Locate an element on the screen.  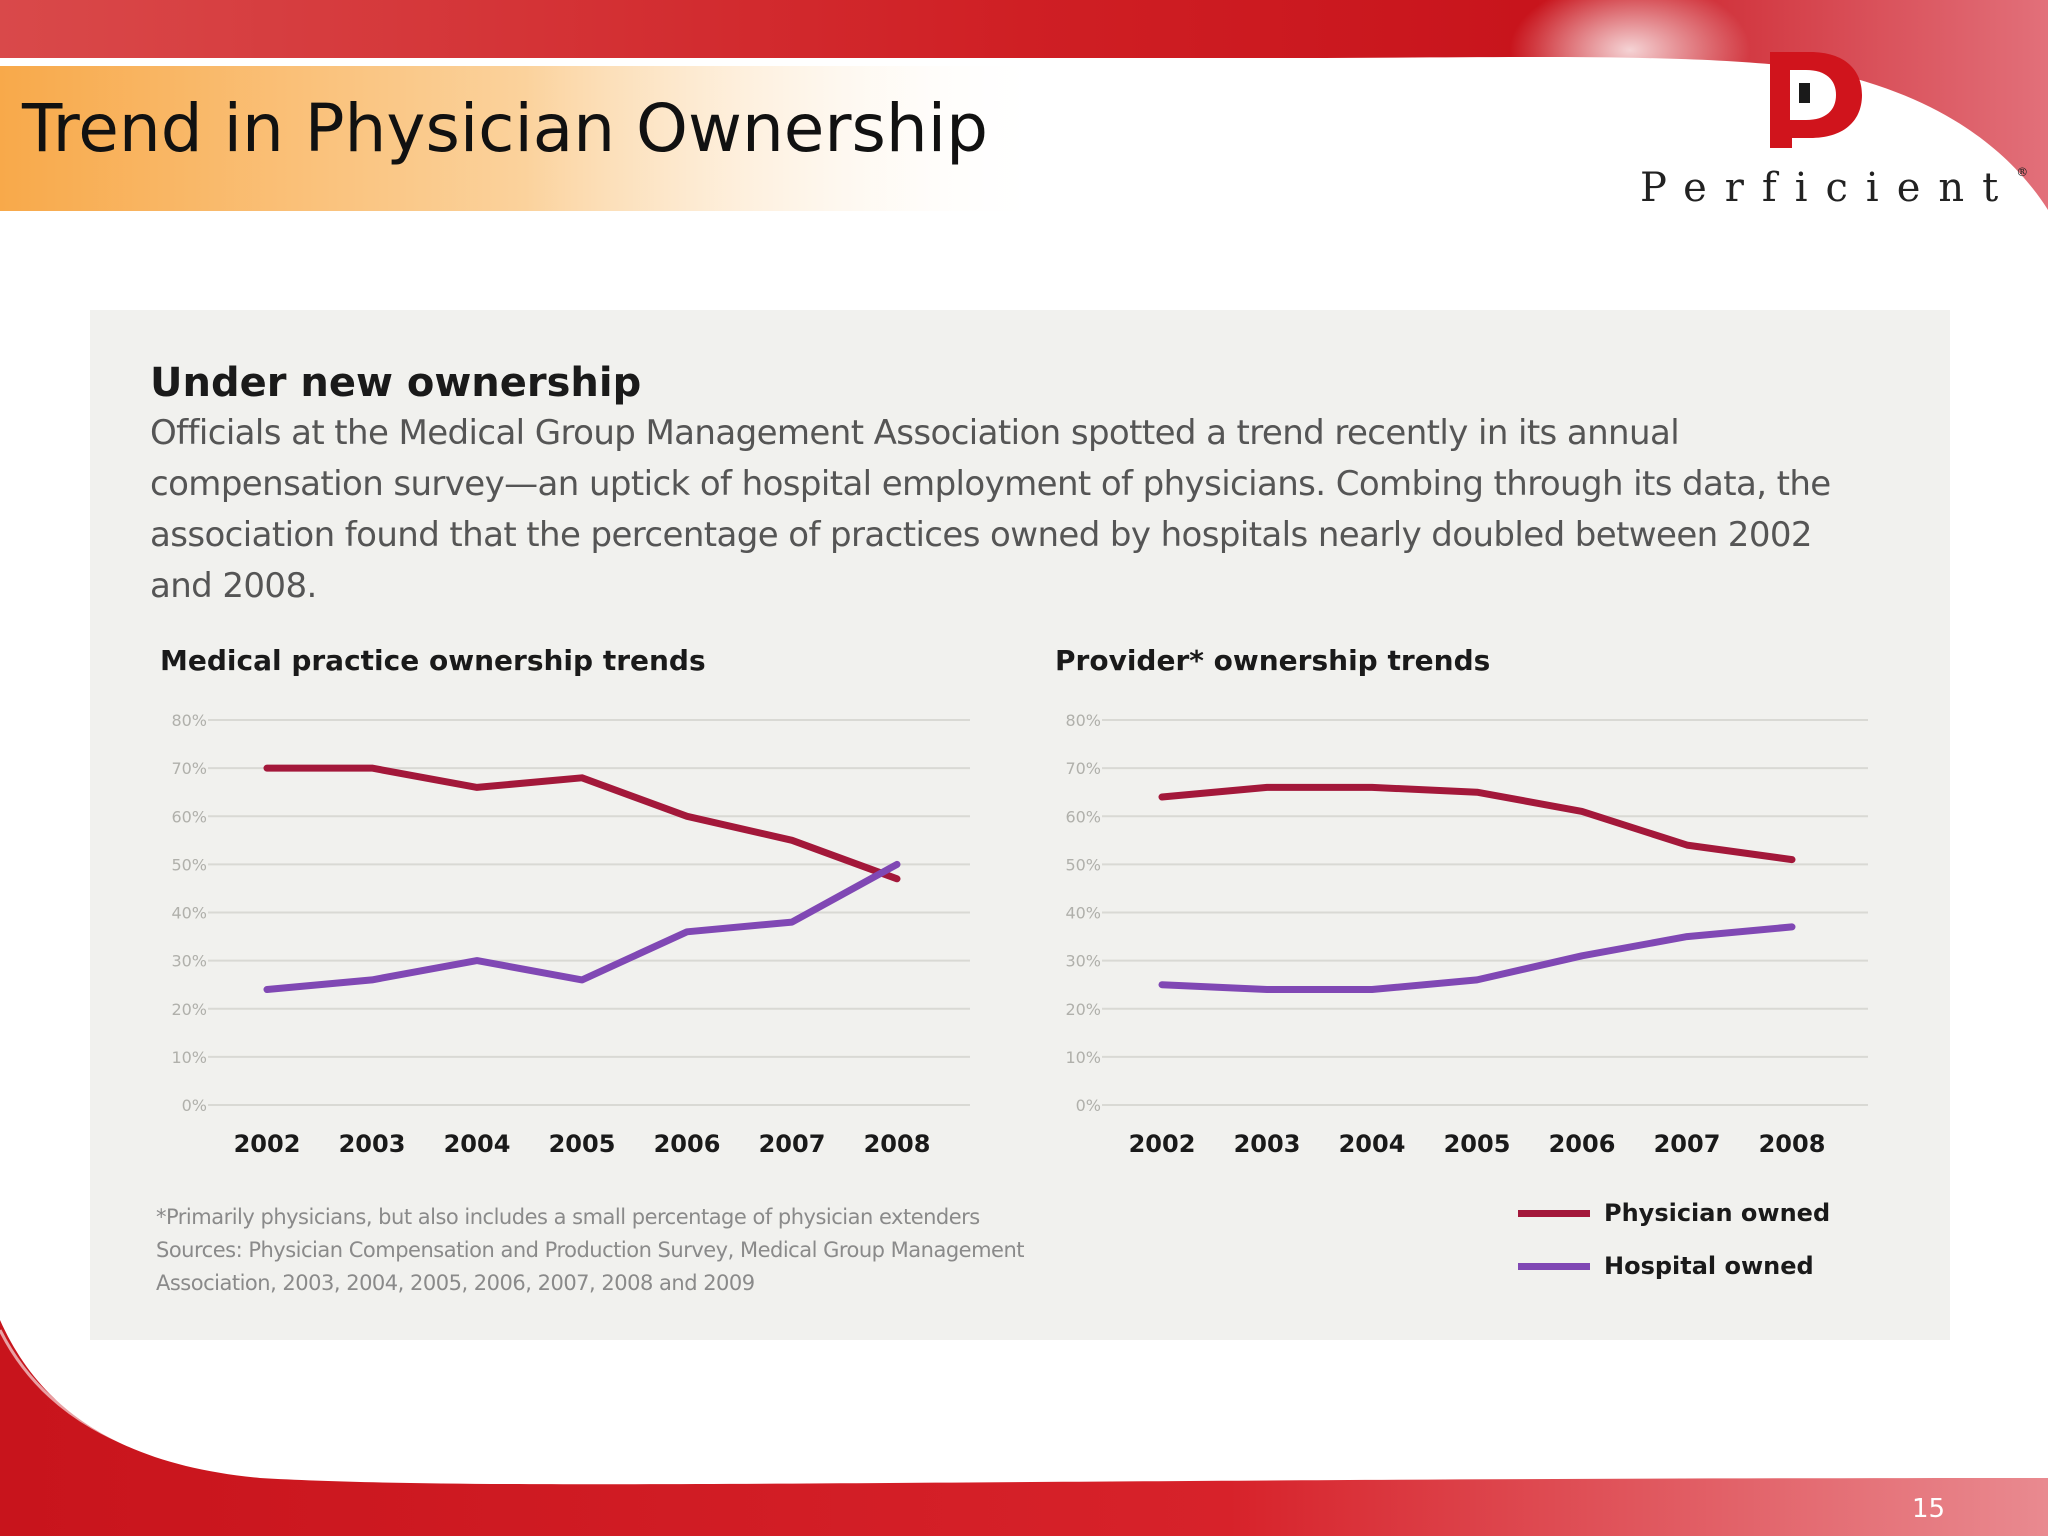
x-tick-label-medical: 2003 is located at coordinates (372, 1144).